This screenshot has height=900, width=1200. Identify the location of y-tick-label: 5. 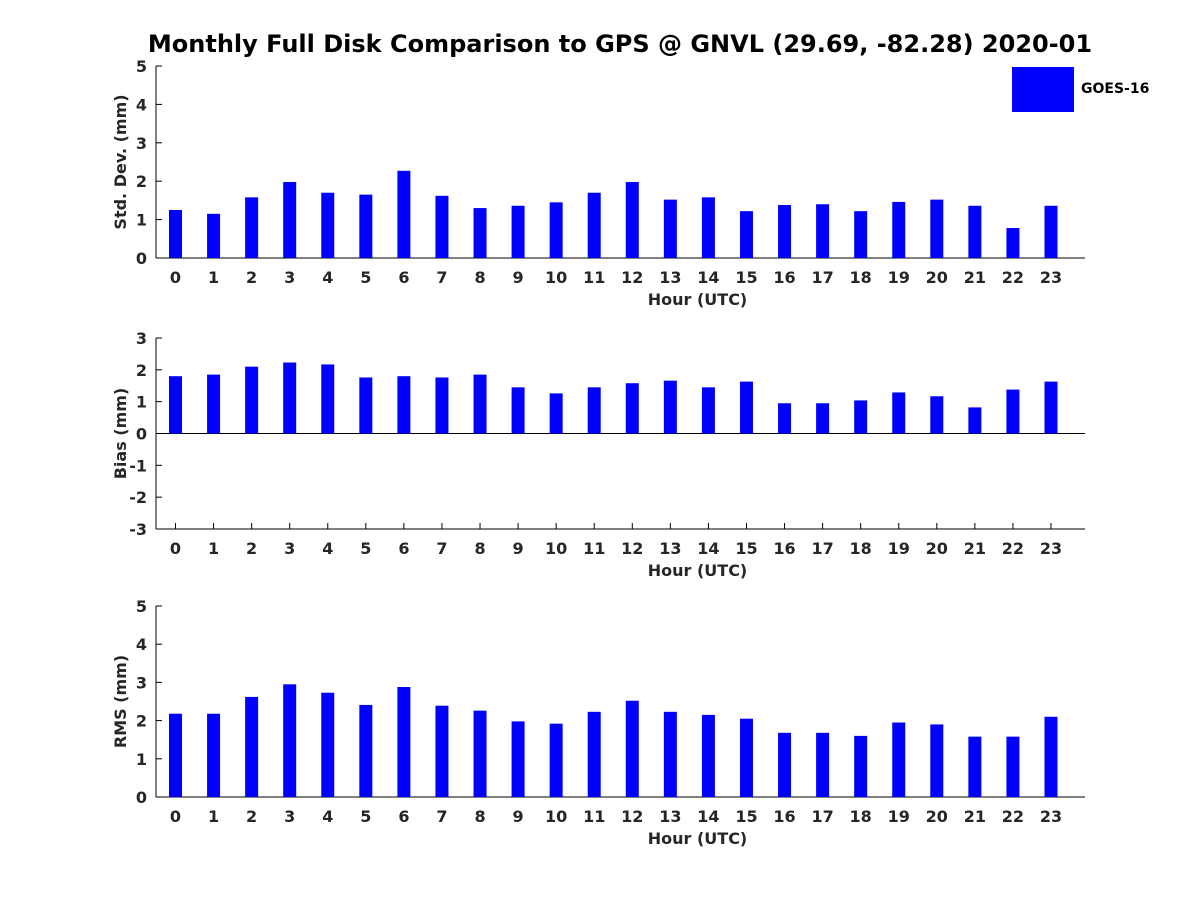
(141, 606).